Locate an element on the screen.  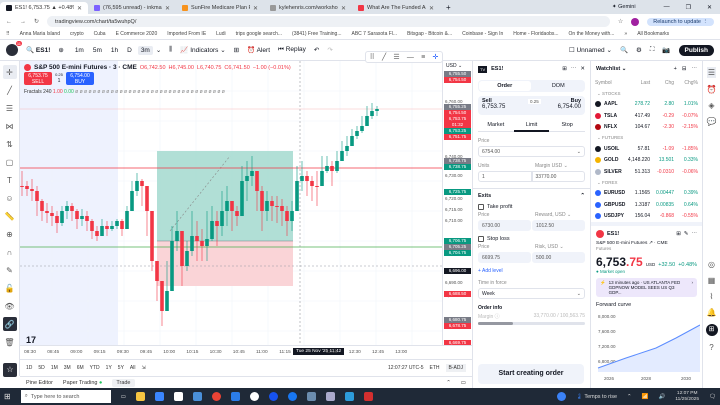
stop-loss-checkbox: Stop loss is located at coordinates (531, 239).